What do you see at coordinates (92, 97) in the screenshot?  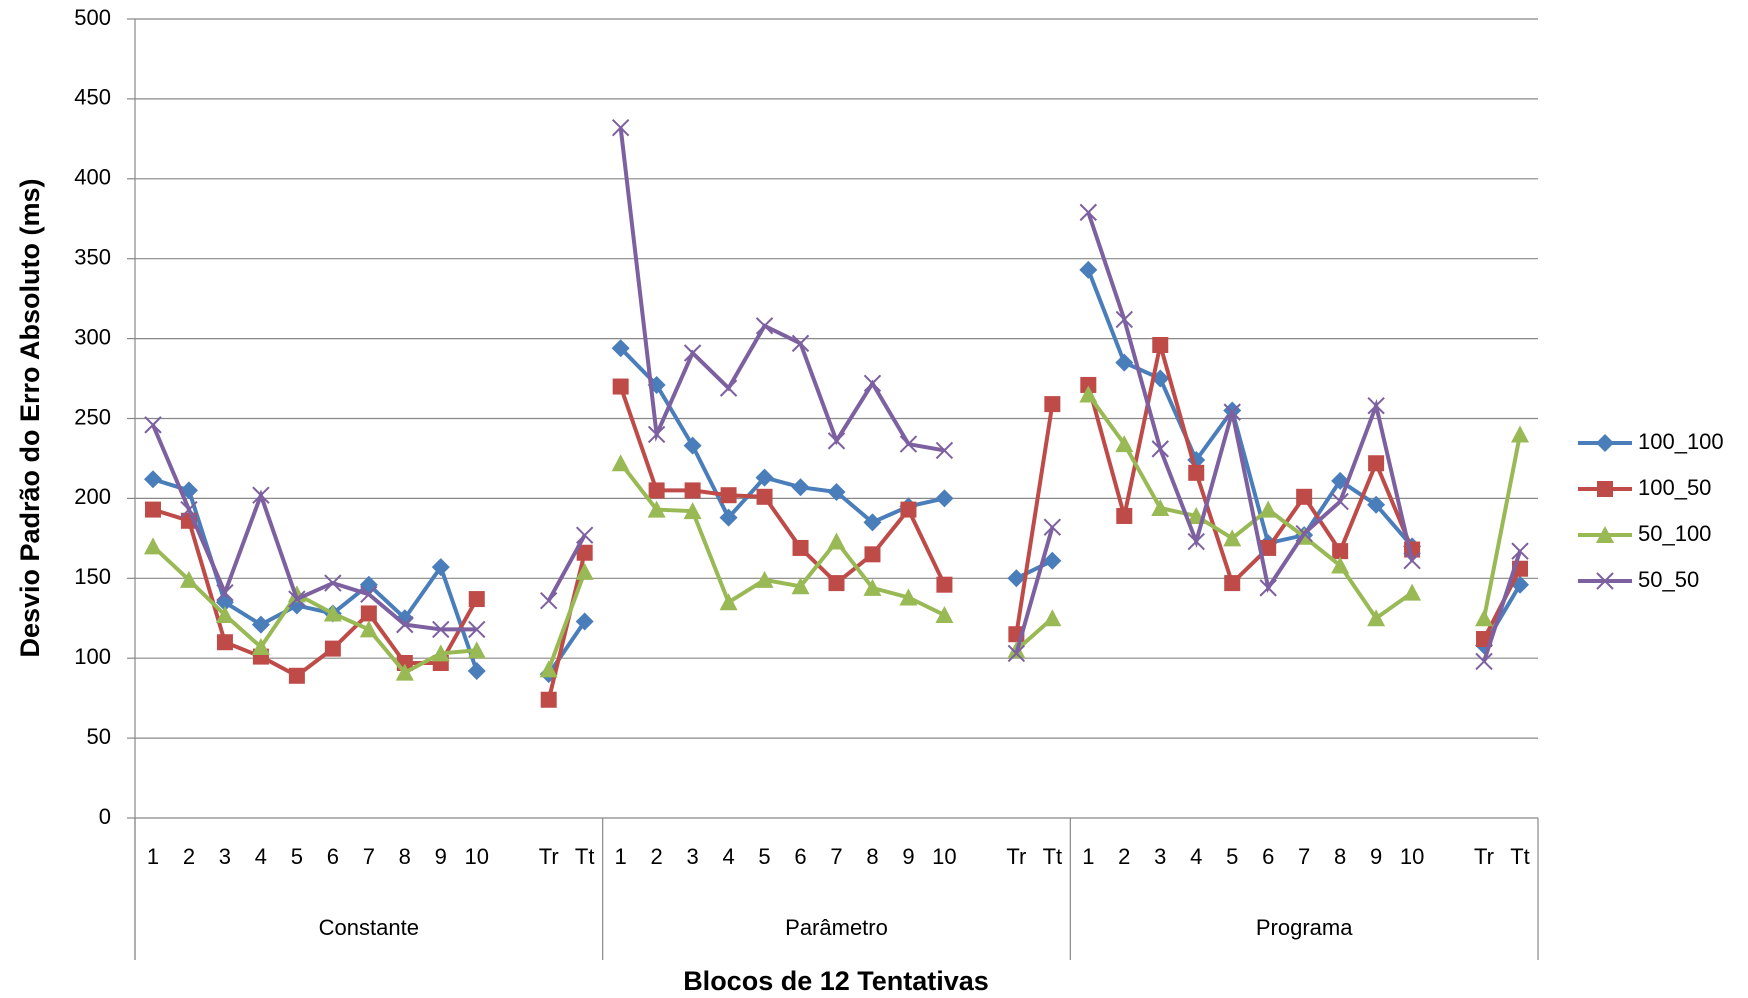 I see `y-tick-label: 450` at bounding box center [92, 97].